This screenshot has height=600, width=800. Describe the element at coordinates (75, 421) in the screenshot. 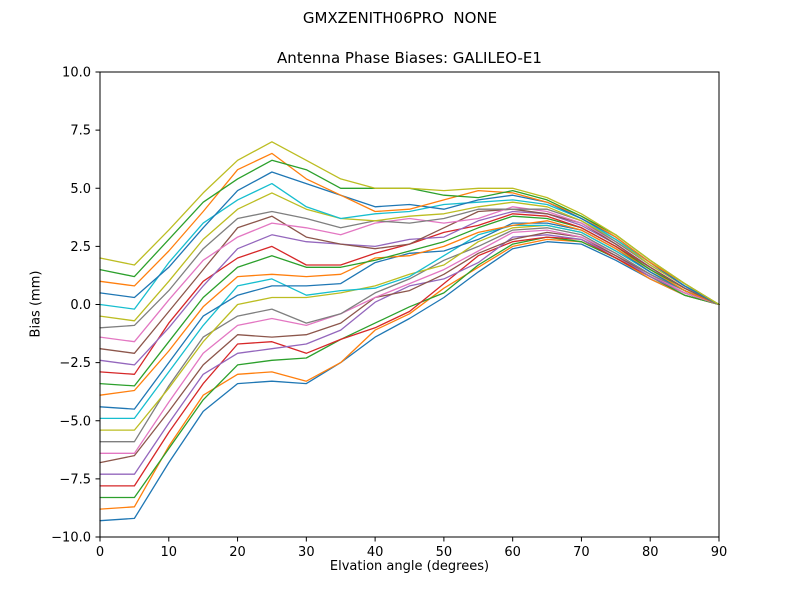

I see `y-tick-label: −5.0` at that location.